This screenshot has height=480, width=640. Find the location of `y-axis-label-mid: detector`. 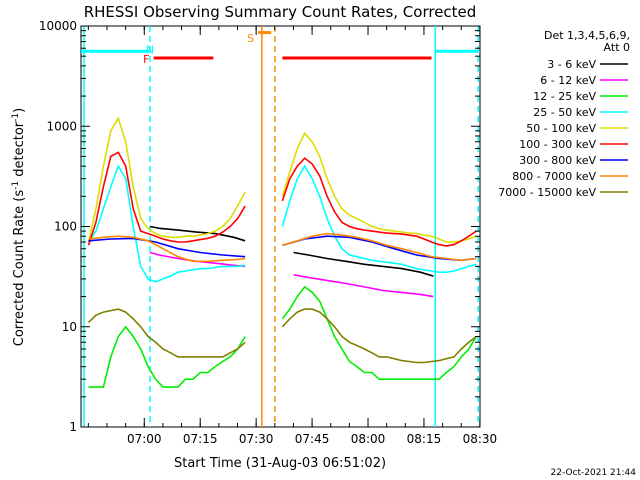

y-axis-label-mid: detector is located at coordinates (19, 151).